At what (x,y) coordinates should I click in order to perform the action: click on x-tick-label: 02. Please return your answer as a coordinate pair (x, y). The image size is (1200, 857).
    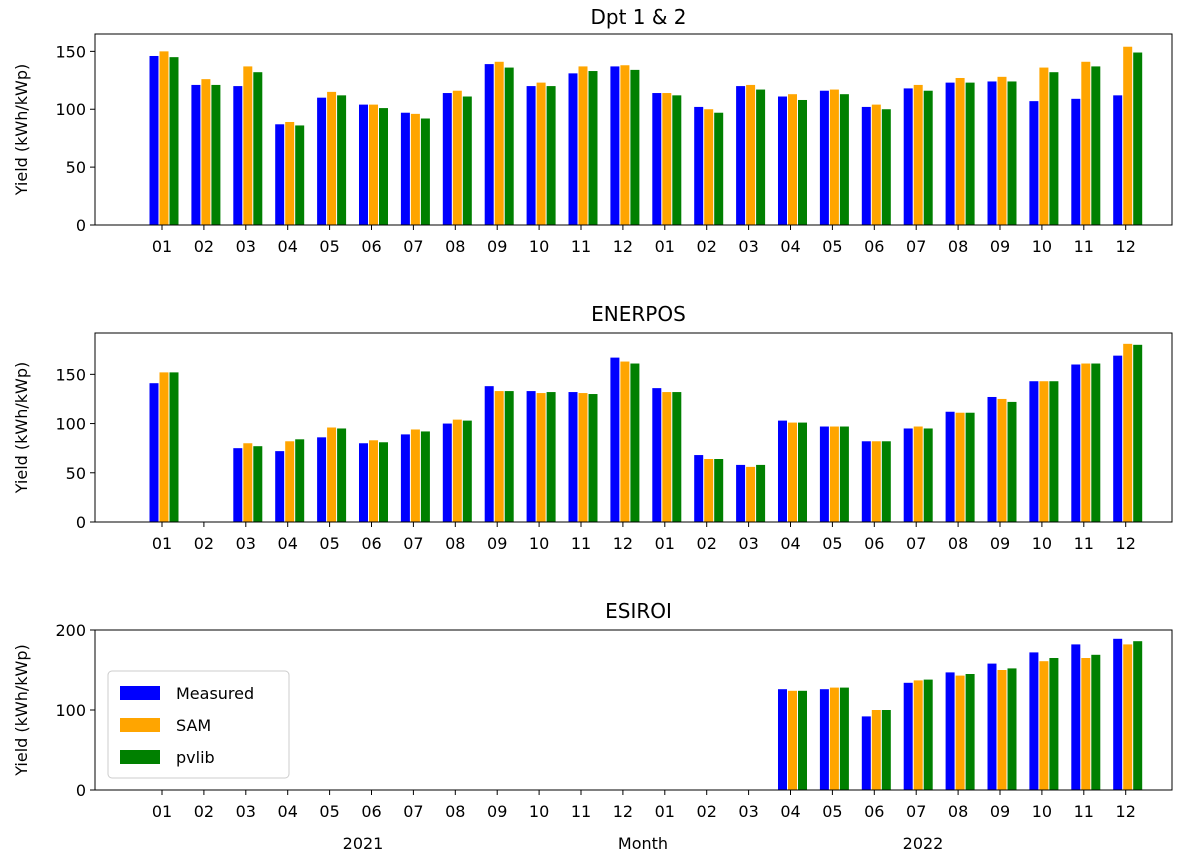
    Looking at the image, I should click on (707, 543).